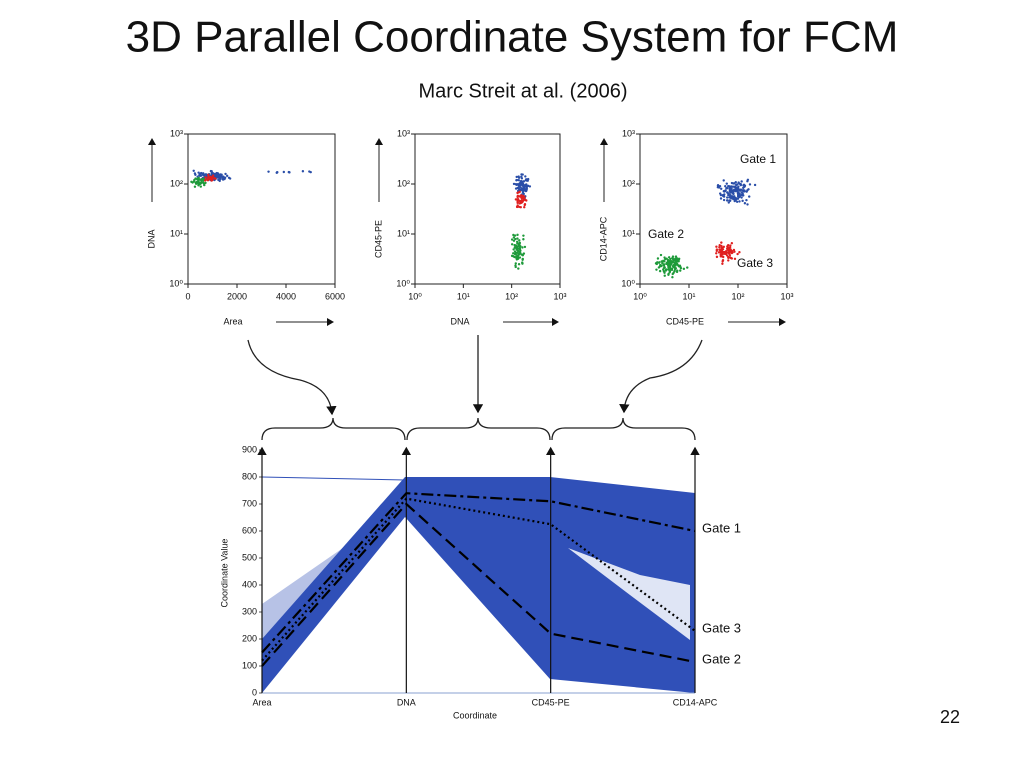 Image resolution: width=1024 pixels, height=768 pixels. Describe the element at coordinates (559, 296) in the screenshot. I see `x-tick-label: 10³` at that location.